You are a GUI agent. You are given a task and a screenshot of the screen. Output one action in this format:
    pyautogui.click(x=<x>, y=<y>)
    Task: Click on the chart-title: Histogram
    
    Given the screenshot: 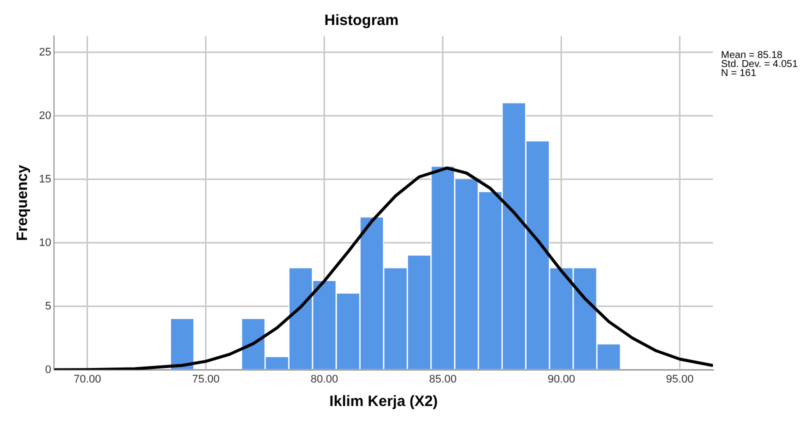 What is the action you would take?
    pyautogui.click(x=361, y=21)
    